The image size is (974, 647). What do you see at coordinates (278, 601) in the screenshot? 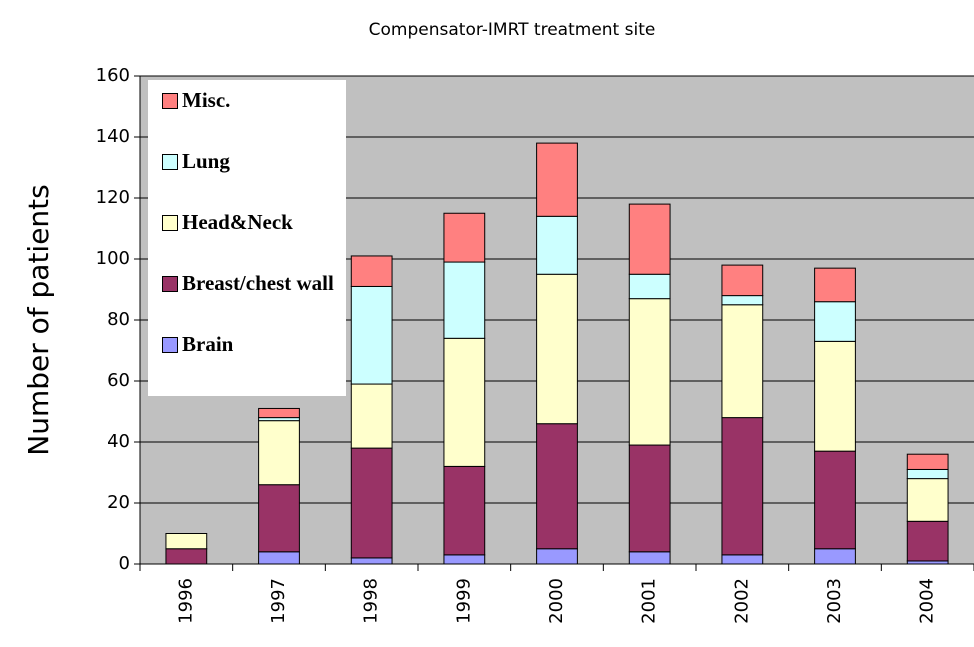
I see `x-tick-label: 1997` at bounding box center [278, 601].